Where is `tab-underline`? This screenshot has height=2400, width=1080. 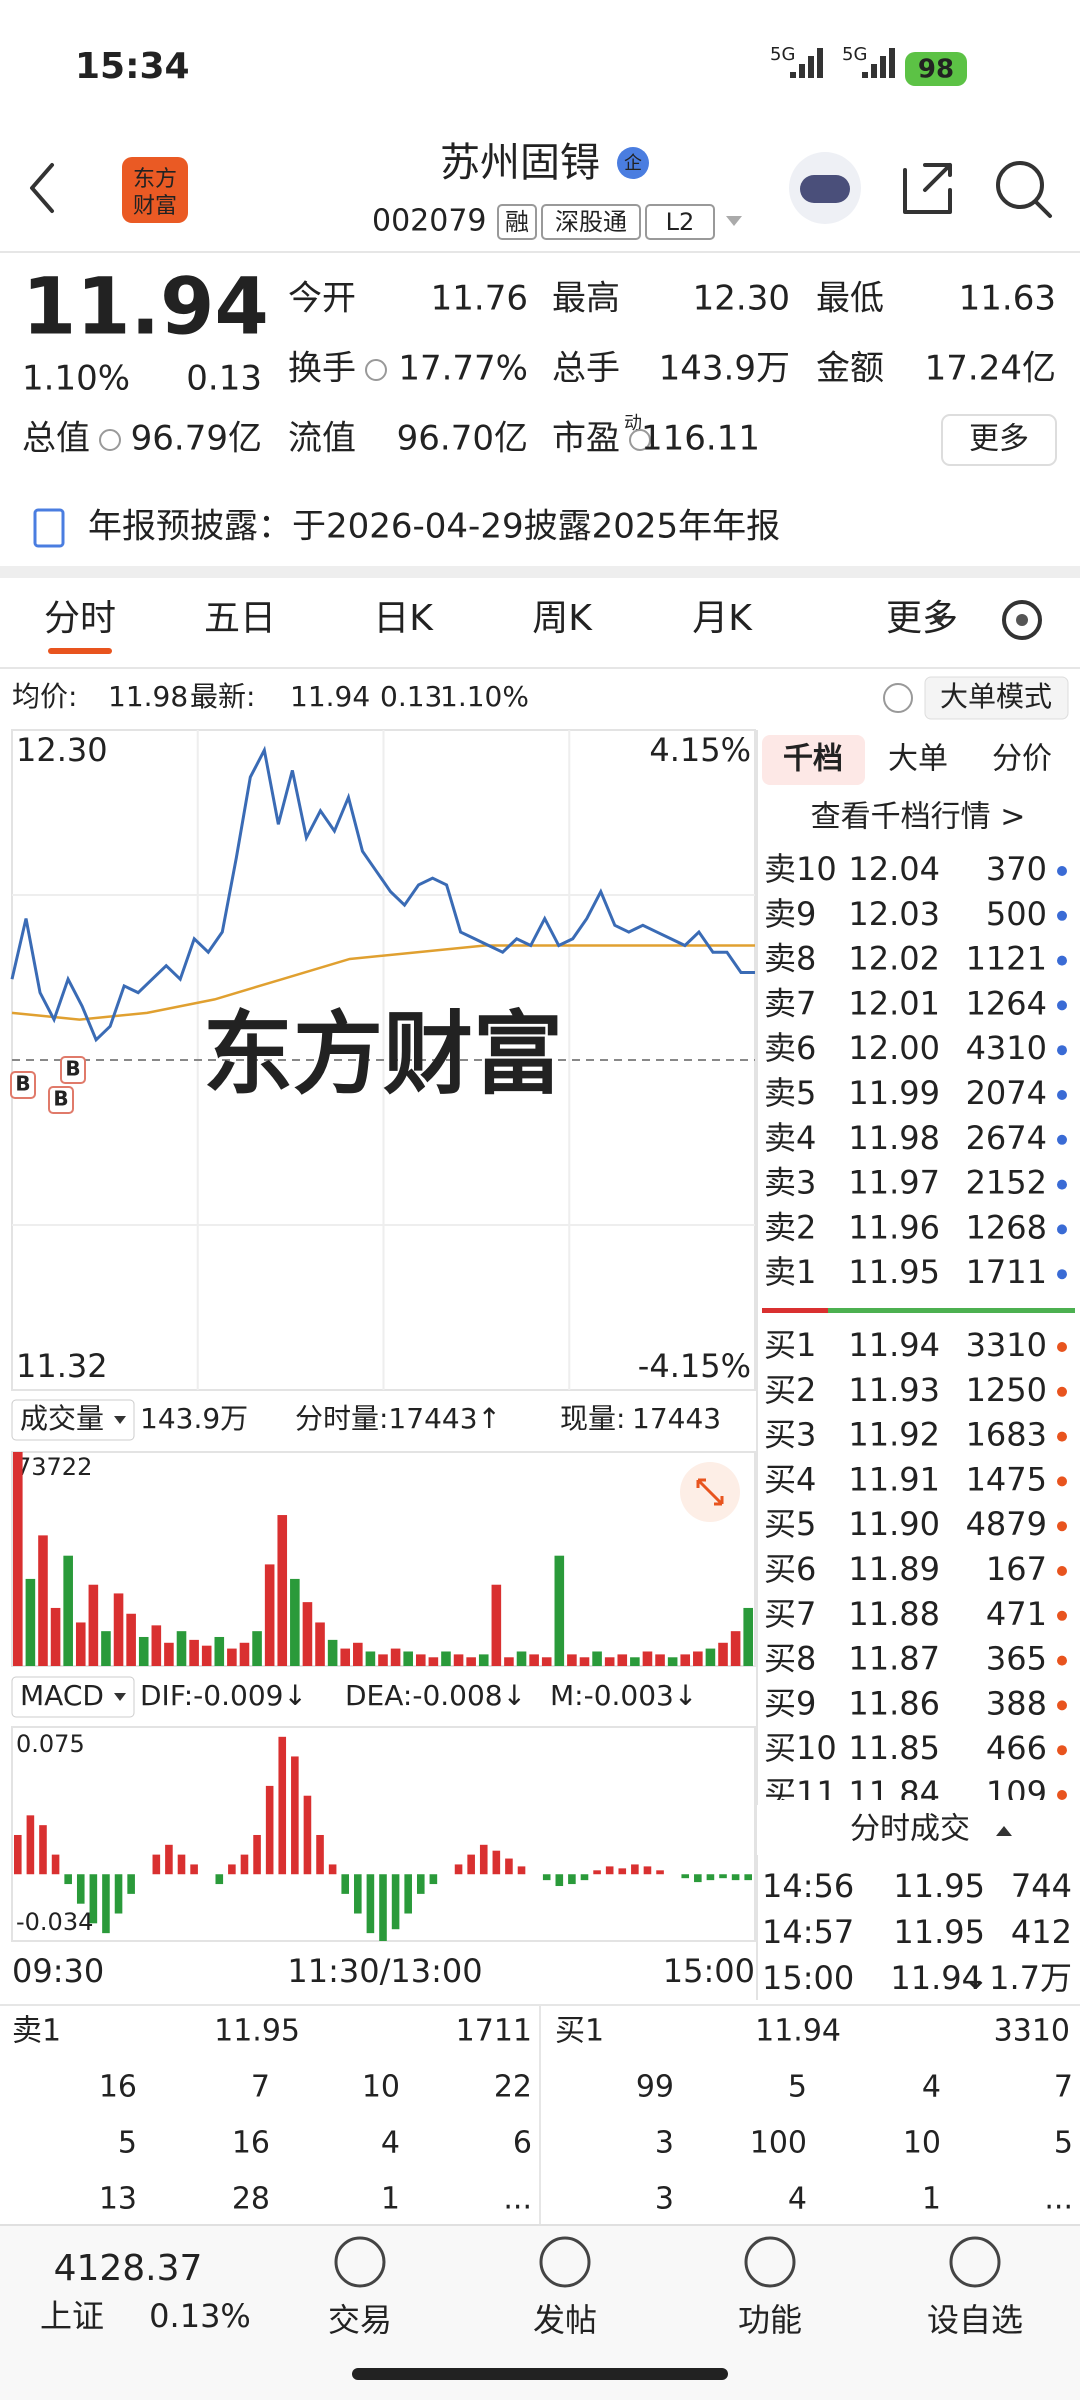
tab-underline is located at coordinates (80, 651).